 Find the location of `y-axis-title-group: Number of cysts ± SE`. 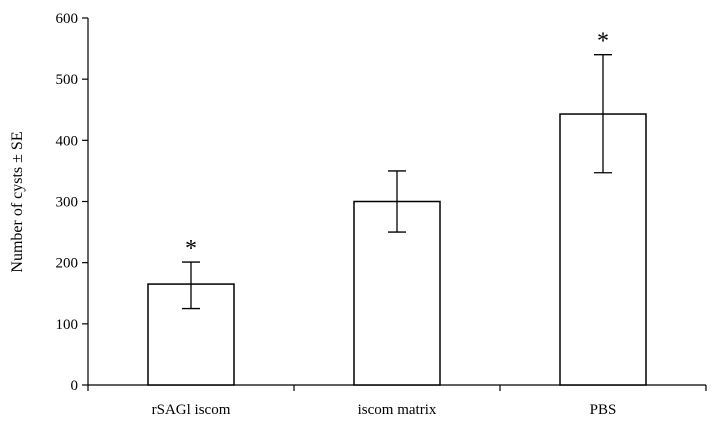

y-axis-title-group: Number of cysts ± SE is located at coordinates (17, 201).